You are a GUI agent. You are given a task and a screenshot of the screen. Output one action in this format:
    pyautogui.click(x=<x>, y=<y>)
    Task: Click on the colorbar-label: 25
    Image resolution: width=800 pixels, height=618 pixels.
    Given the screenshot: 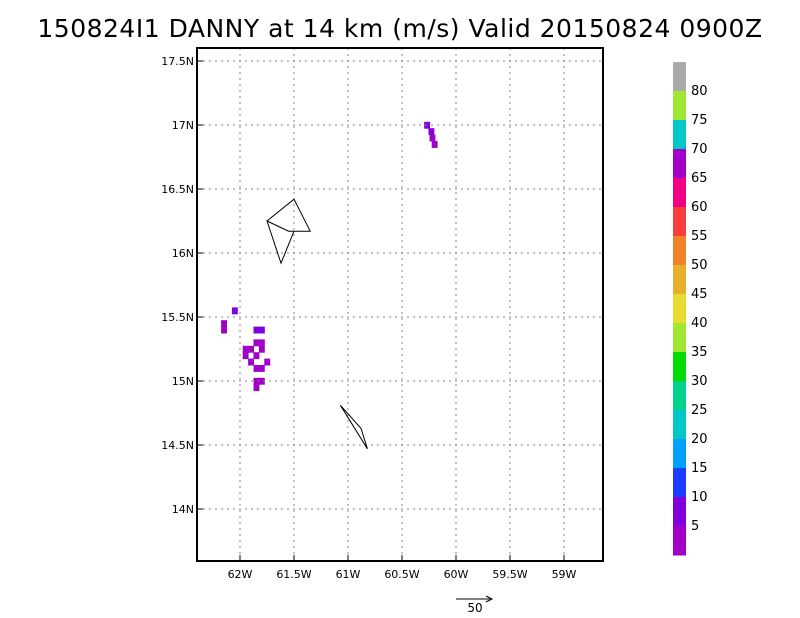 What is the action you would take?
    pyautogui.click(x=699, y=410)
    